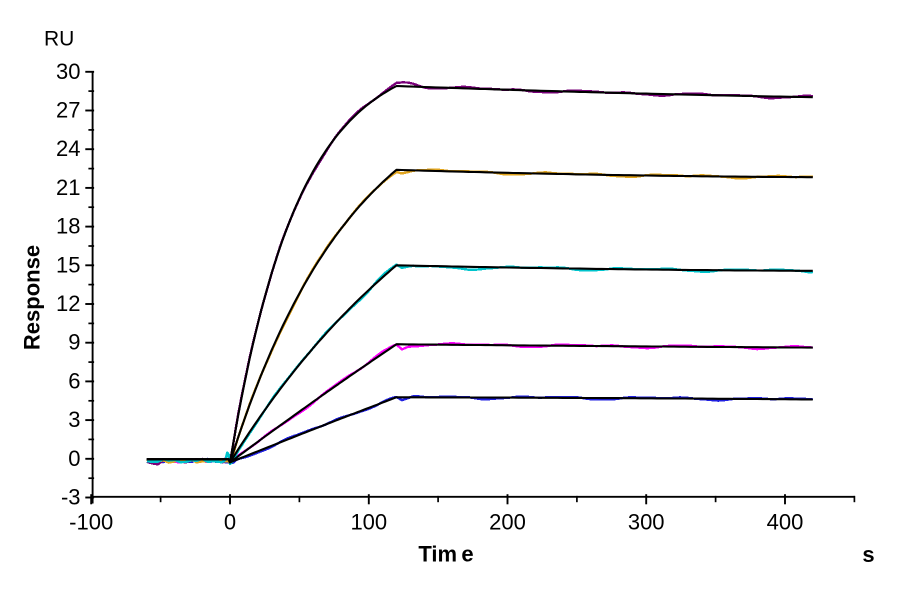 The height and width of the screenshot is (600, 900). I want to click on svg-text: -3, so click(71, 497).